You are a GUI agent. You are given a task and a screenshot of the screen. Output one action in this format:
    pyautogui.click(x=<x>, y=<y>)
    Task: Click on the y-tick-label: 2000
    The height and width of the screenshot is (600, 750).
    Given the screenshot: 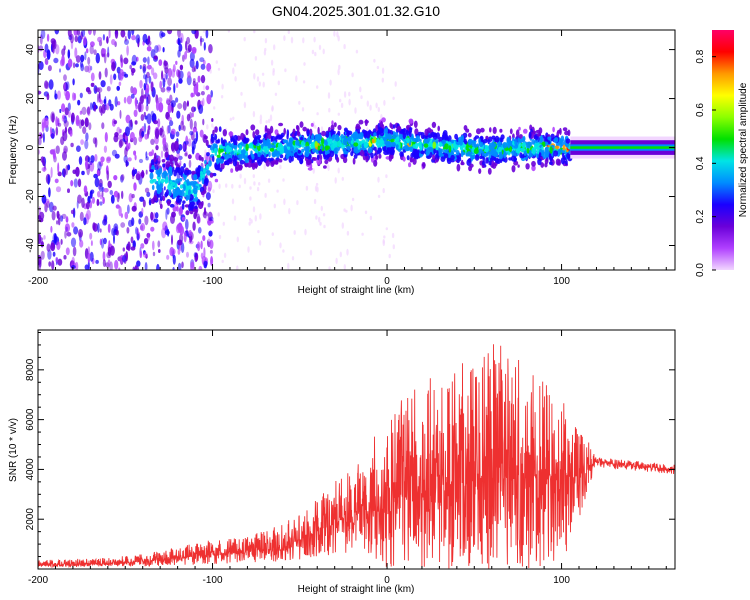 What is the action you would take?
    pyautogui.click(x=30, y=519)
    